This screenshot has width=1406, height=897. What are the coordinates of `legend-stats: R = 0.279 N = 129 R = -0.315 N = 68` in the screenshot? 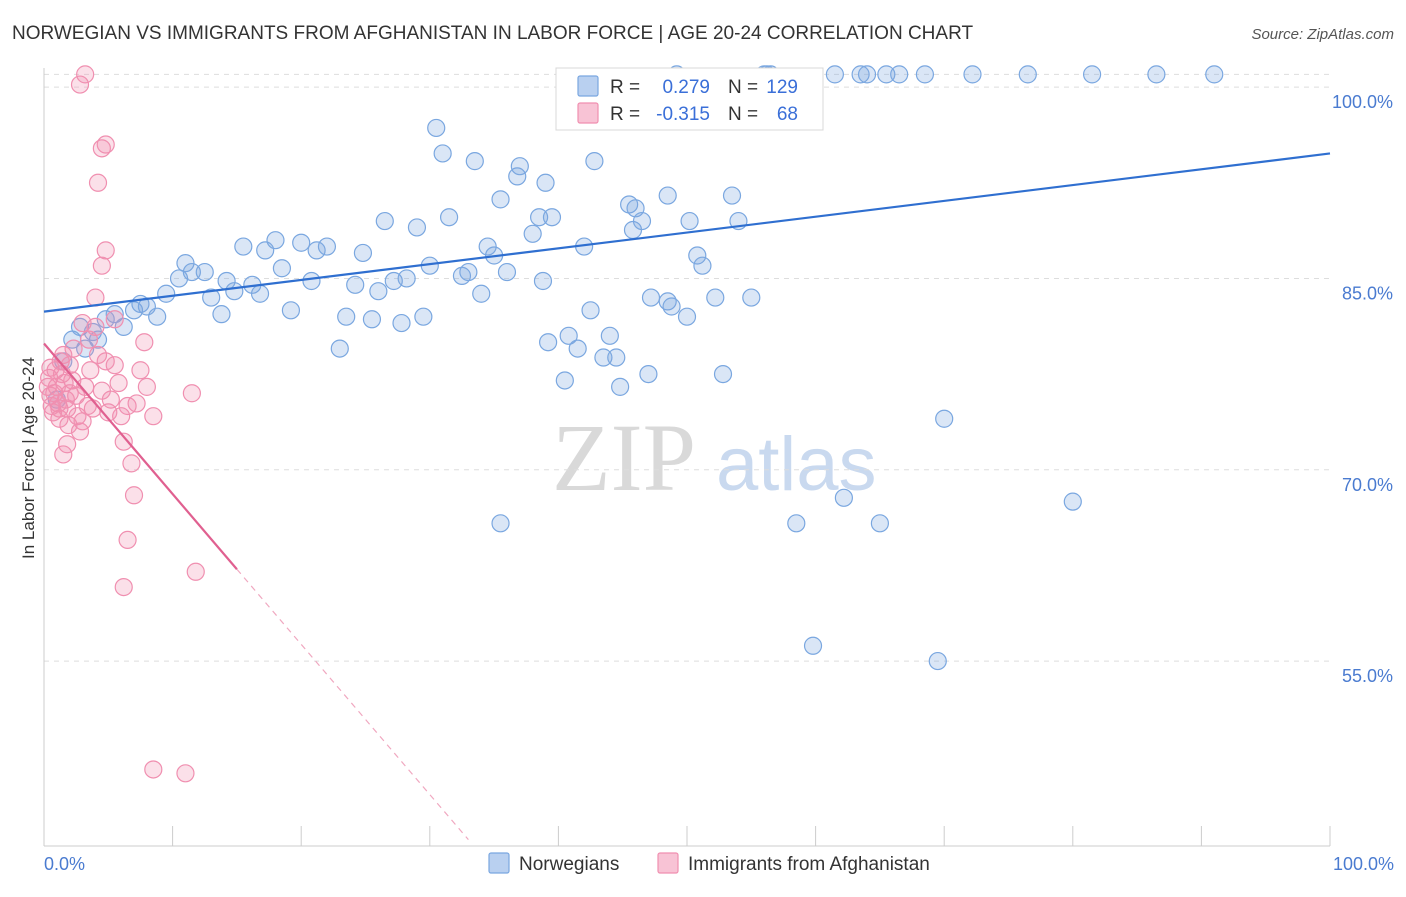 It's located at (689, 99).